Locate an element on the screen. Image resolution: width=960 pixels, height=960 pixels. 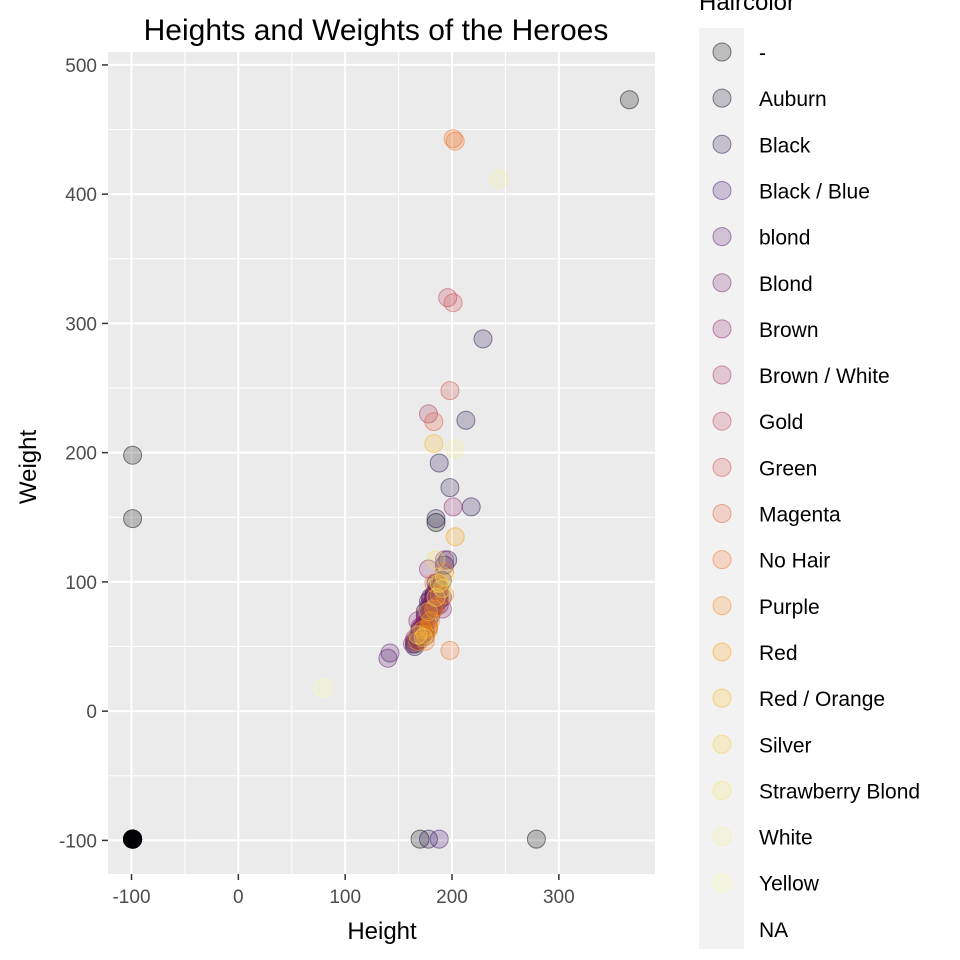
legend-label: blond is located at coordinates (784, 238).